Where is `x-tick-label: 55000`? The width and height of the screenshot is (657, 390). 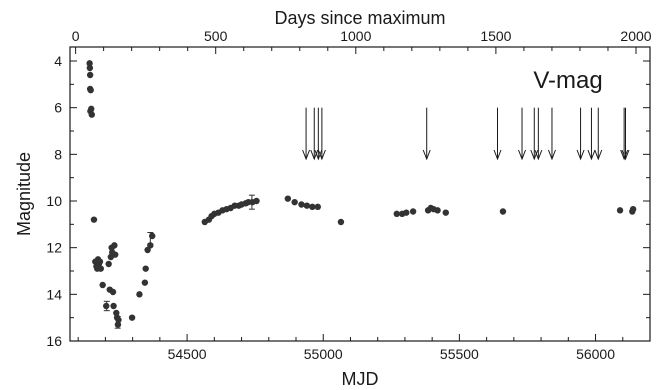
x-tick-label: 55000 is located at coordinates (323, 354).